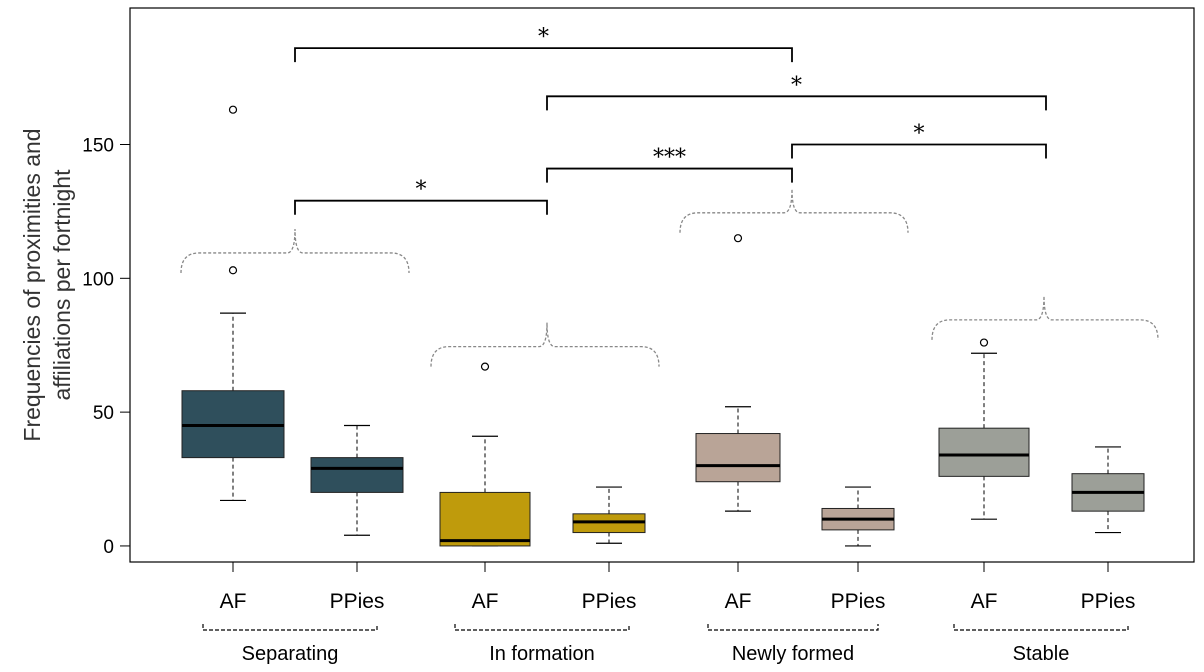 The height and width of the screenshot is (672, 1204). What do you see at coordinates (233, 303) in the screenshot?
I see `box-af-separating` at bounding box center [233, 303].